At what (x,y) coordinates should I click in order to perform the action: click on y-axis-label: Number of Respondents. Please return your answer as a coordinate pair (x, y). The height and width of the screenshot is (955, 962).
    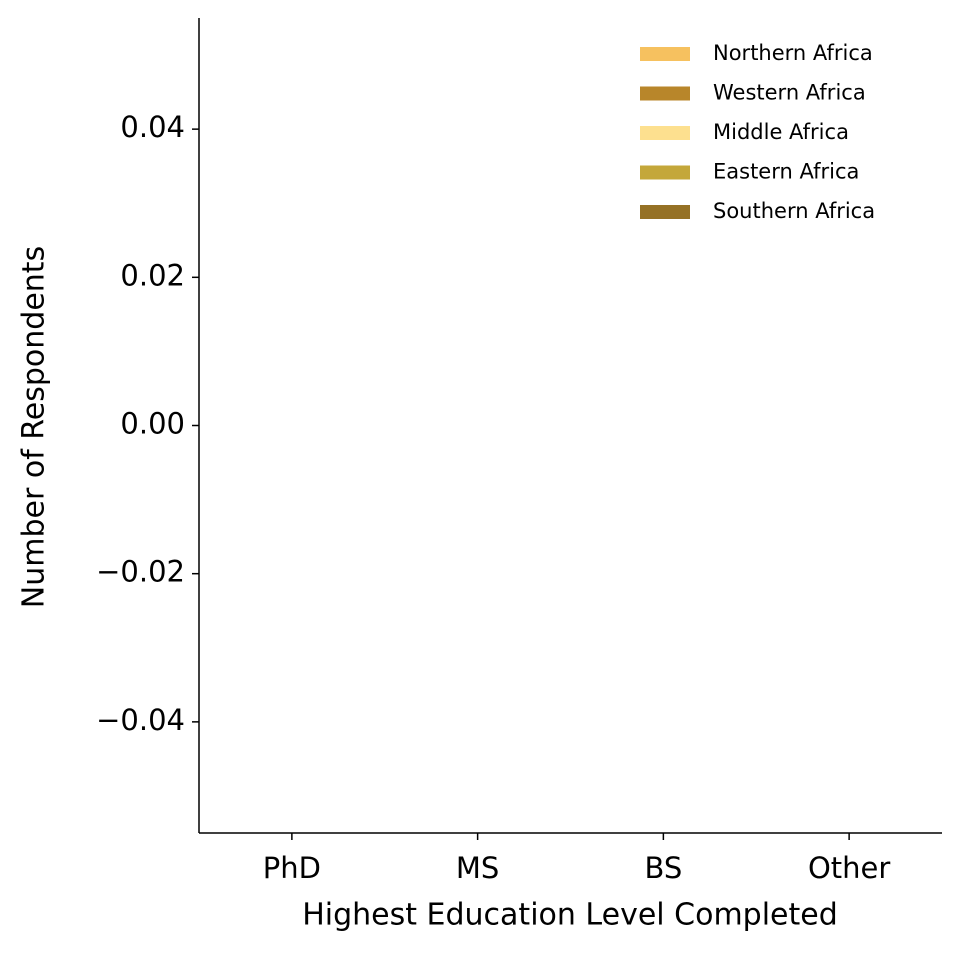
    Looking at the image, I should click on (34, 427).